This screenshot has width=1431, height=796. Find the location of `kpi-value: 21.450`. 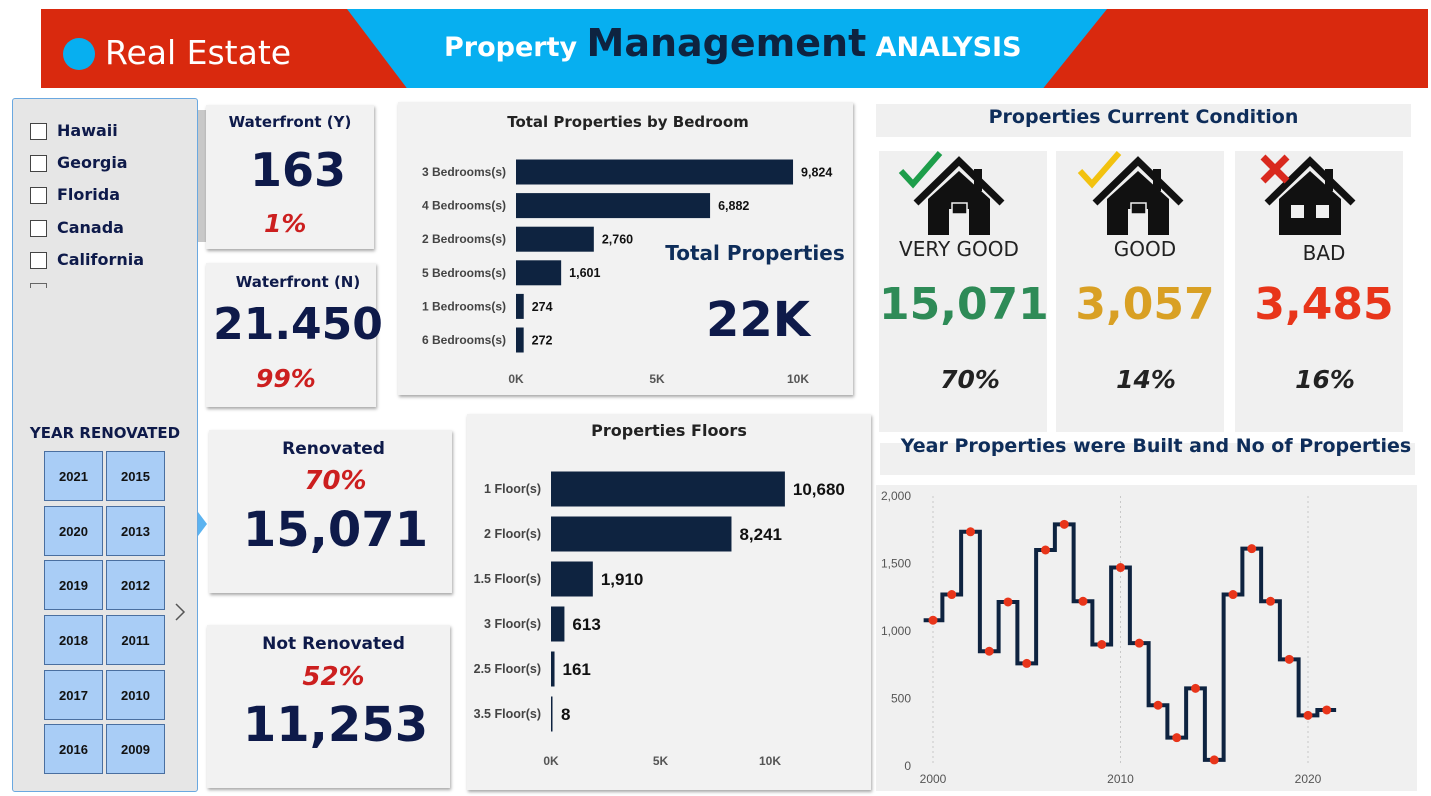

kpi-value: 21.450 is located at coordinates (298, 324).